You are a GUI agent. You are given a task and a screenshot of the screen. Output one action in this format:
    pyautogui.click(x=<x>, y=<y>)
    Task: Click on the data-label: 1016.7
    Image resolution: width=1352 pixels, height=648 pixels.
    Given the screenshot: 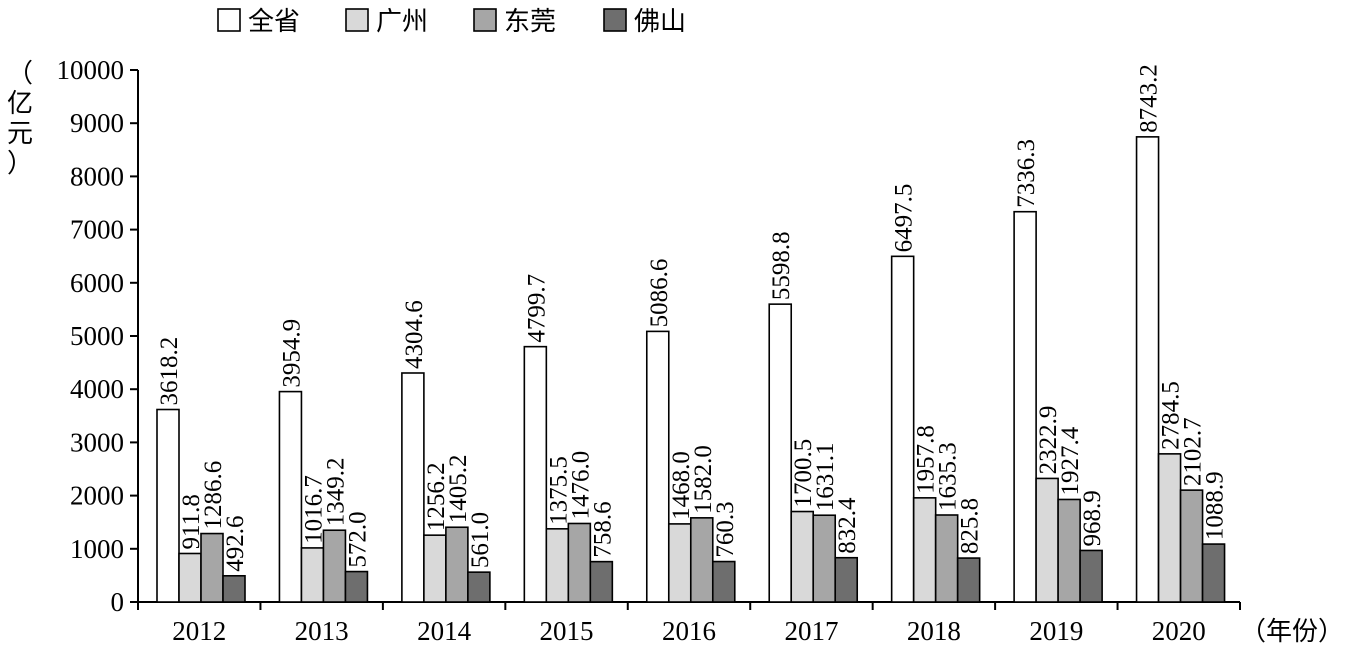 What is the action you would take?
    pyautogui.click(x=313, y=509)
    